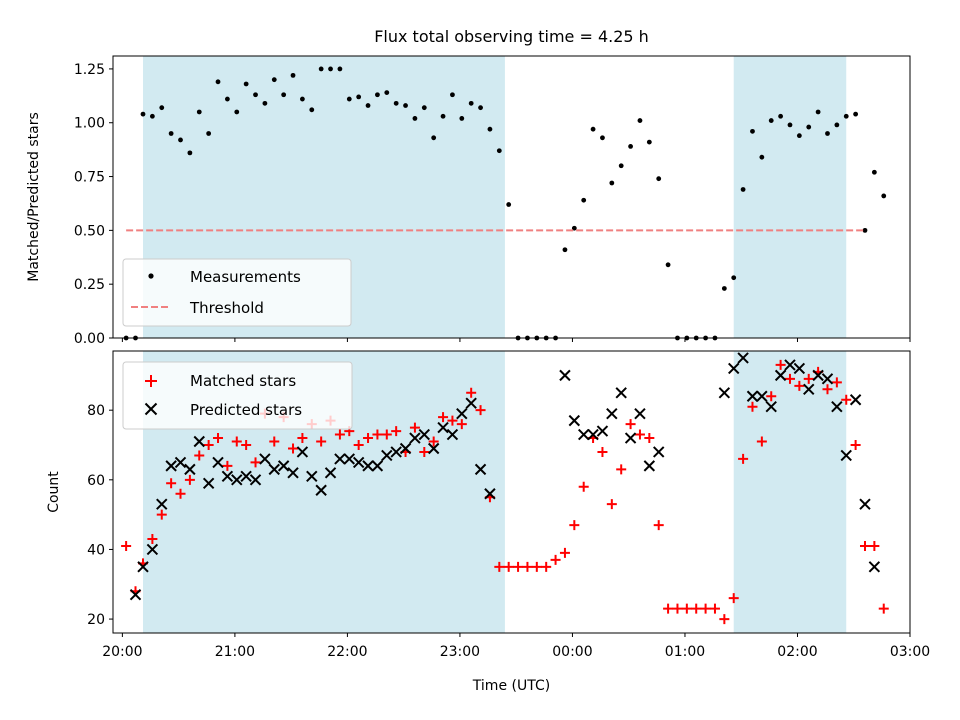 This screenshot has height=720, width=960. What do you see at coordinates (790, 492) in the screenshot?
I see `bottom-shaded-interval` at bounding box center [790, 492].